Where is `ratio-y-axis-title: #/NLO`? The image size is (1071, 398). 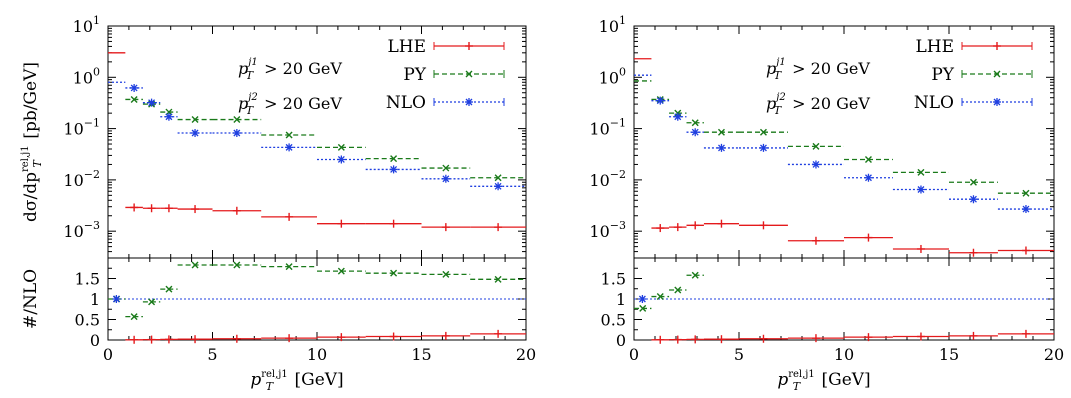
ratio-y-axis-title: #/NLO is located at coordinates (31, 299).